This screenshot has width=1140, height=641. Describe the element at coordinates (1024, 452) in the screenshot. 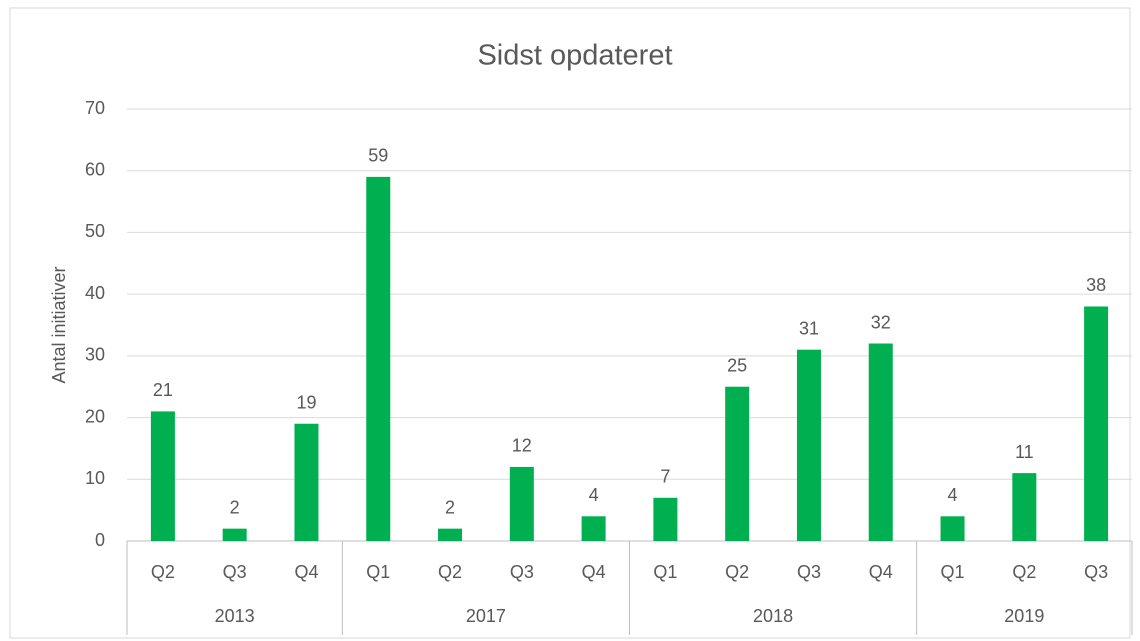

I see `data-label: 11` at that location.